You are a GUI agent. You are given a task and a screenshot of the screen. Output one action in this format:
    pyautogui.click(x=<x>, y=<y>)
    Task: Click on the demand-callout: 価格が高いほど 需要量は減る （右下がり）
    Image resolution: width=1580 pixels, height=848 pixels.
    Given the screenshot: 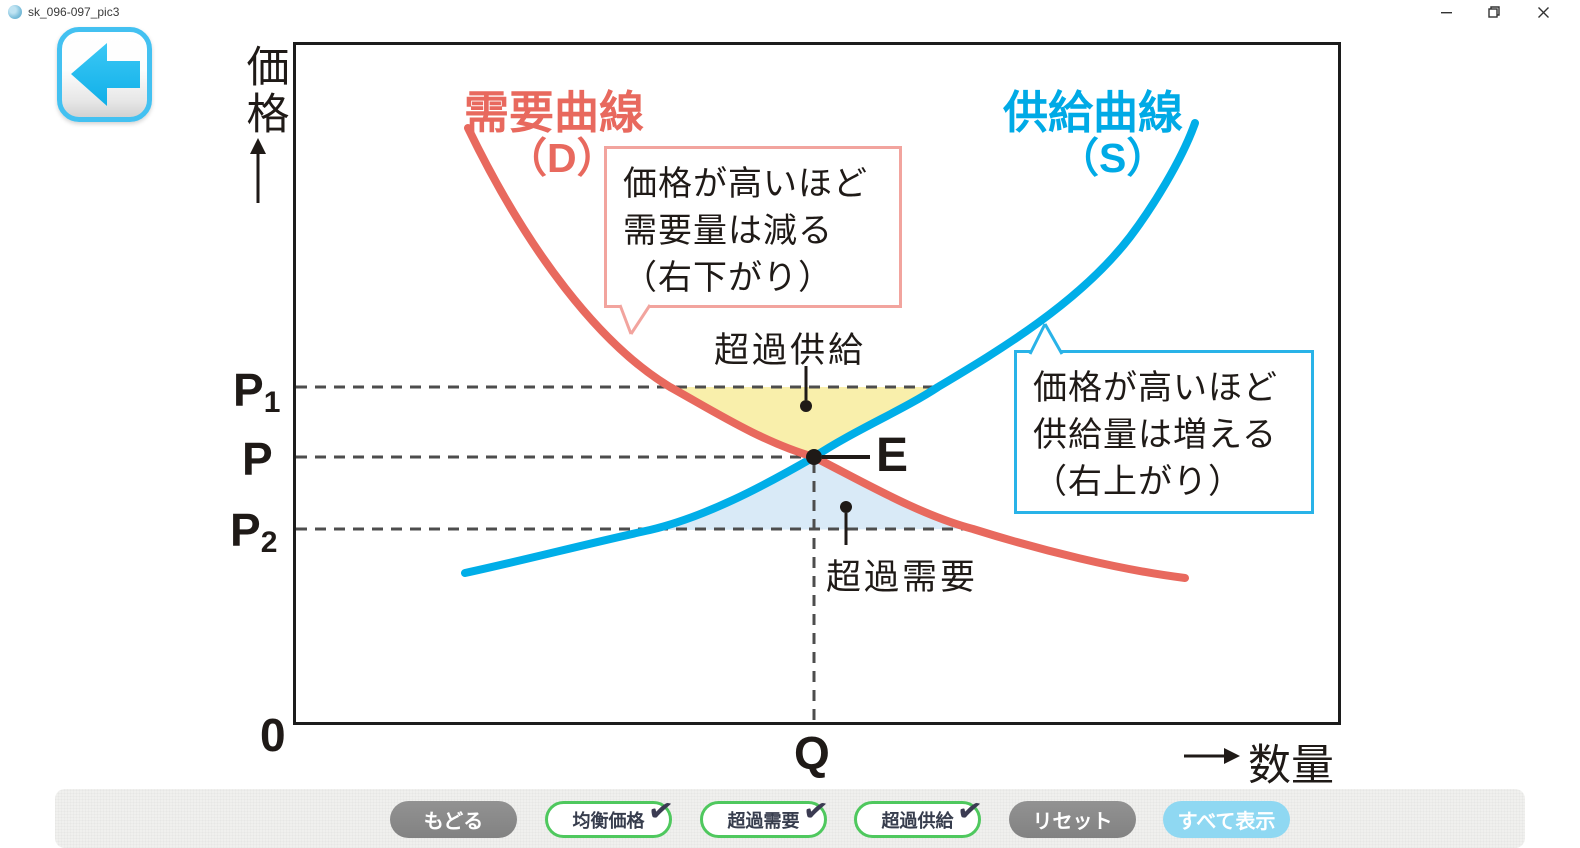 What is the action you would take?
    pyautogui.click(x=753, y=227)
    